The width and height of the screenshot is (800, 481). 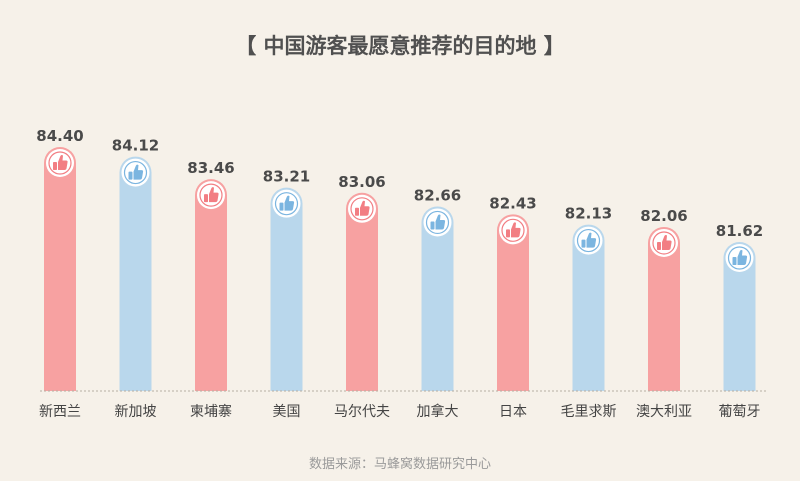 What do you see at coordinates (210, 168) in the screenshot?
I see `value-label: 83.46` at bounding box center [210, 168].